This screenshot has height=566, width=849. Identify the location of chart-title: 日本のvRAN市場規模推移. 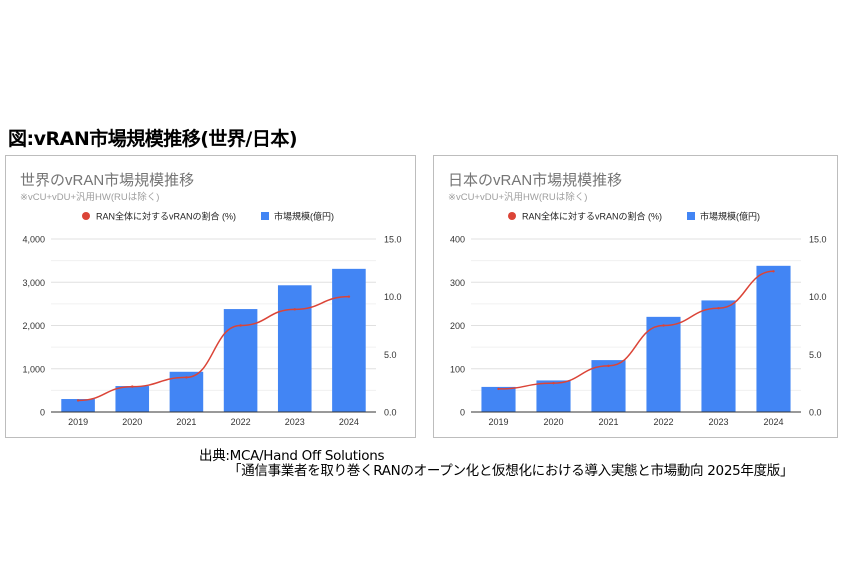
(535, 180).